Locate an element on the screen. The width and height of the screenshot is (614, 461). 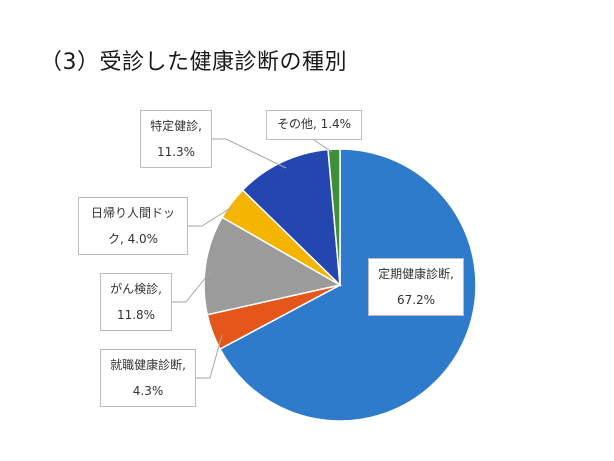
leader-sonota is located at coordinates (323, 146).